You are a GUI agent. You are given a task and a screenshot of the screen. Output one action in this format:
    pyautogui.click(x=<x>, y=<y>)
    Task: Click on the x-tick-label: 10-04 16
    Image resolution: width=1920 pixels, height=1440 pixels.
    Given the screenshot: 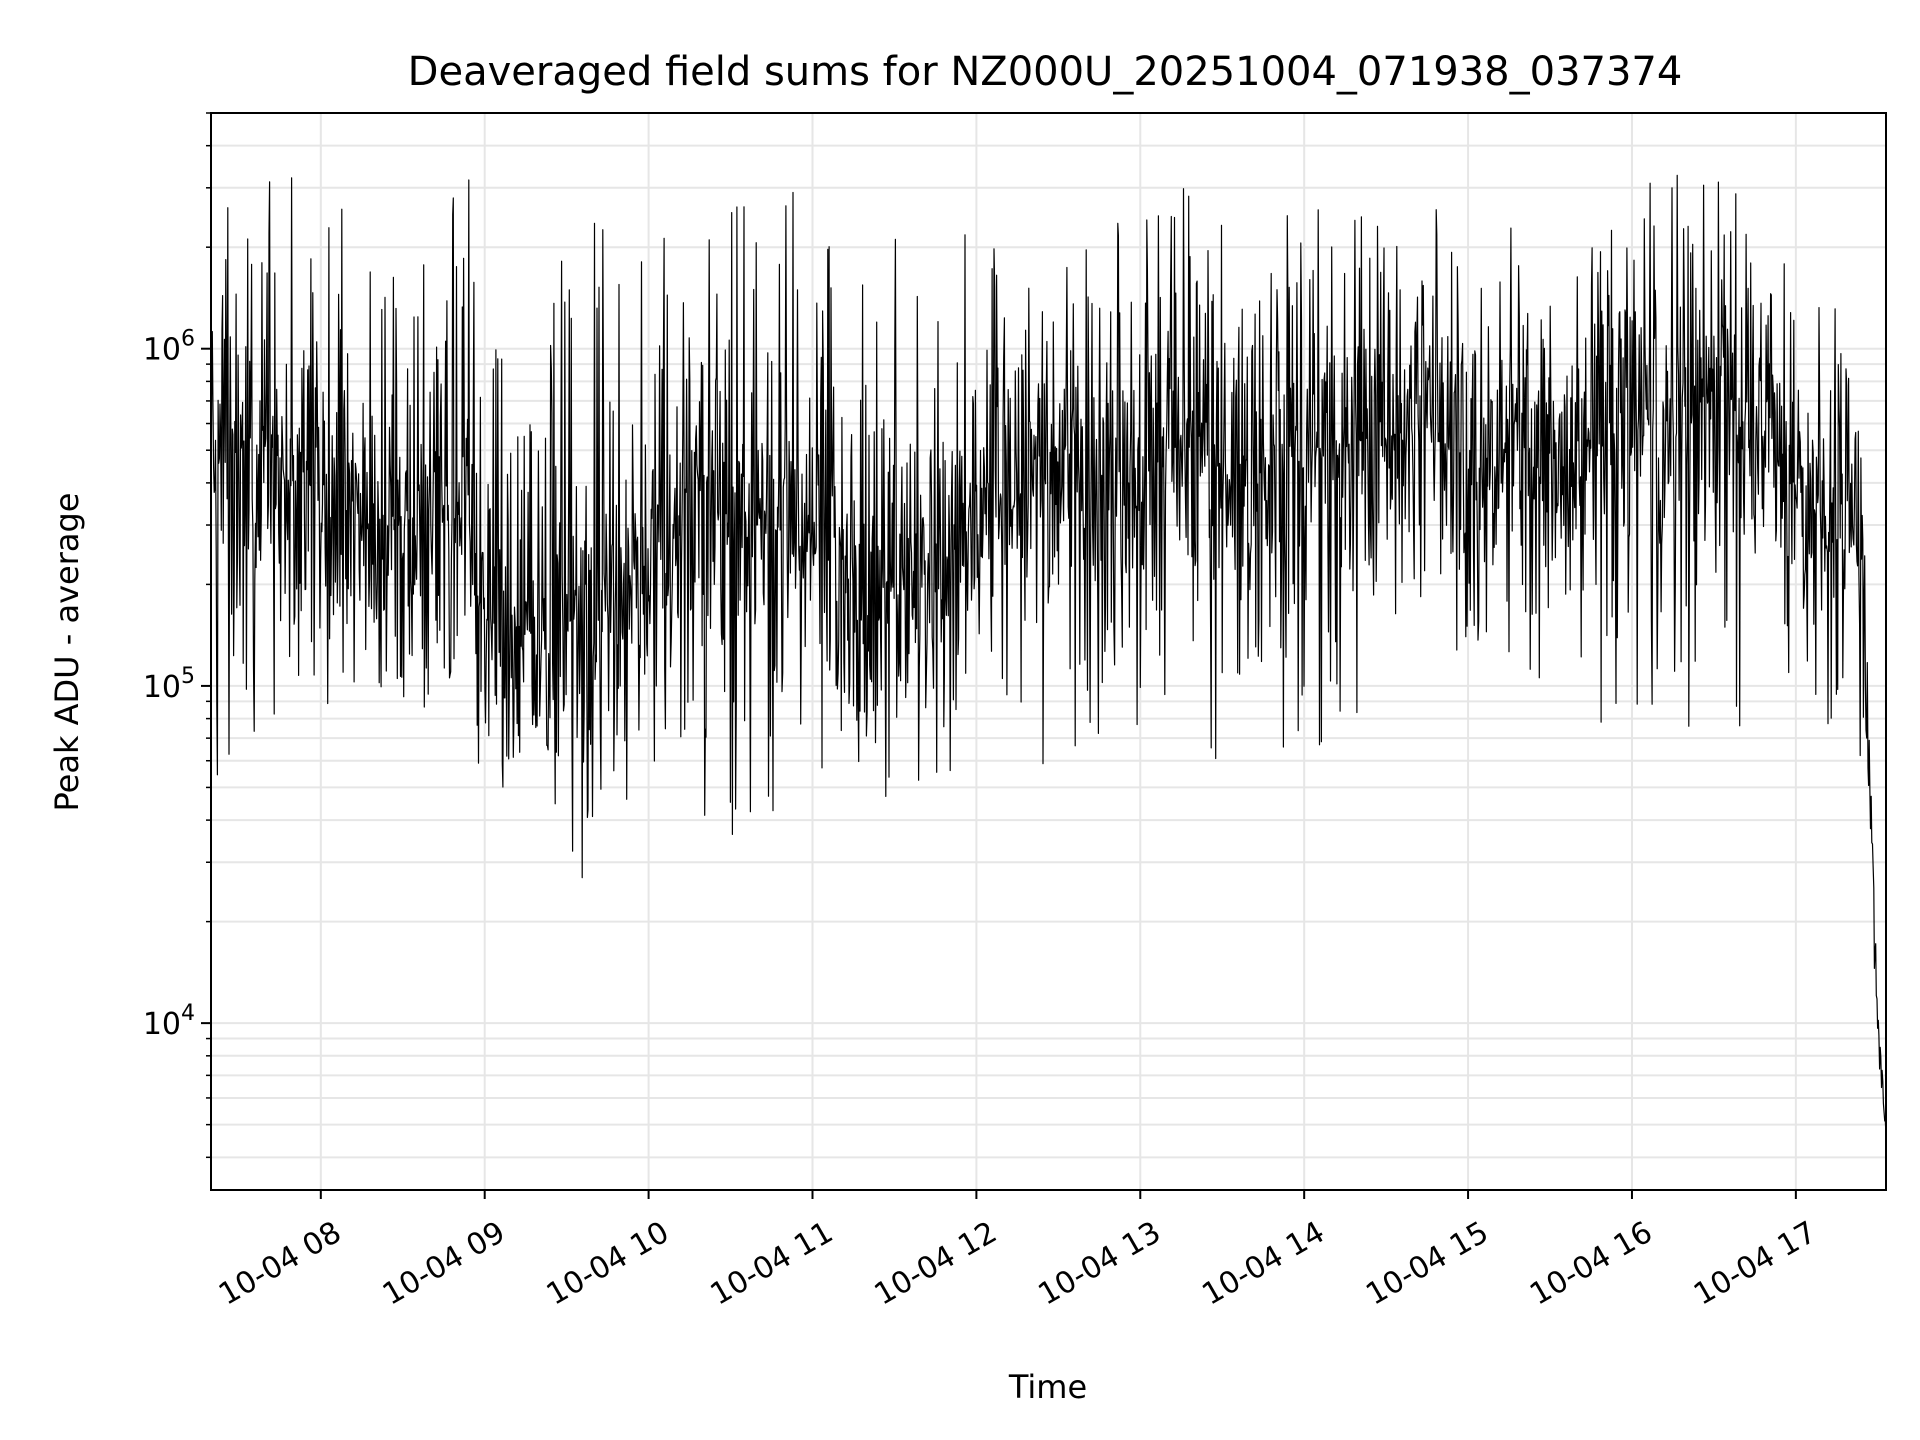 What is the action you would take?
    pyautogui.click(x=1591, y=1264)
    